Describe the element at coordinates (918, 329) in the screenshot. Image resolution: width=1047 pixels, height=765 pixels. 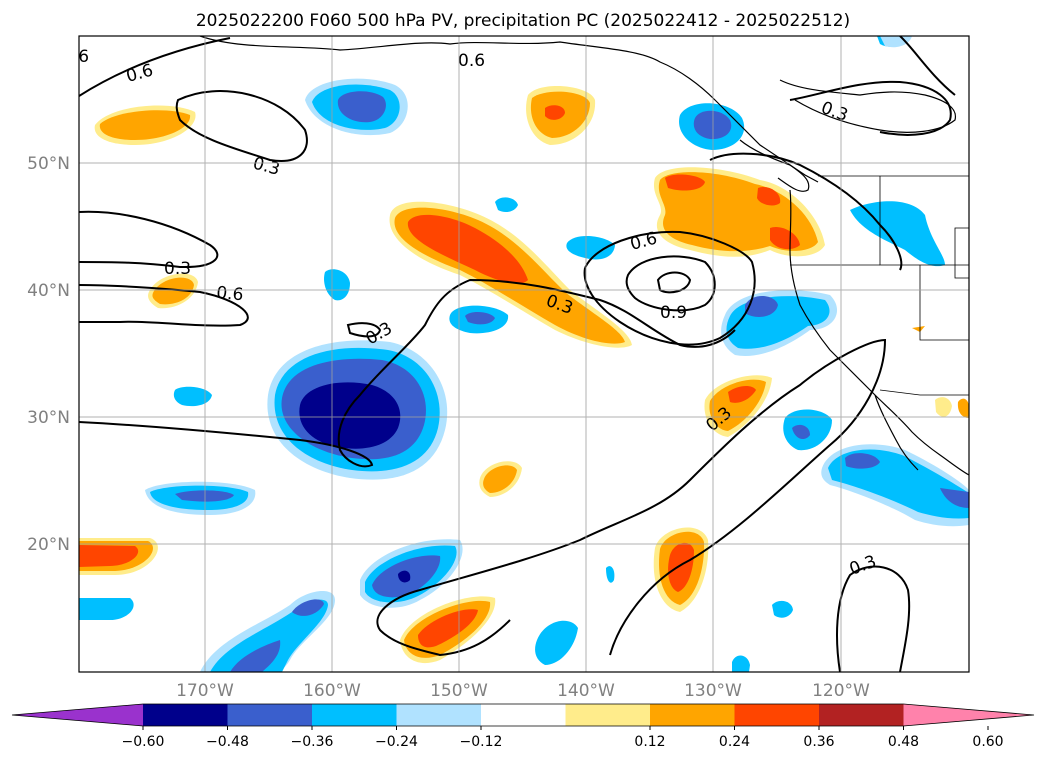
I see `precip-pos-spot8` at that location.